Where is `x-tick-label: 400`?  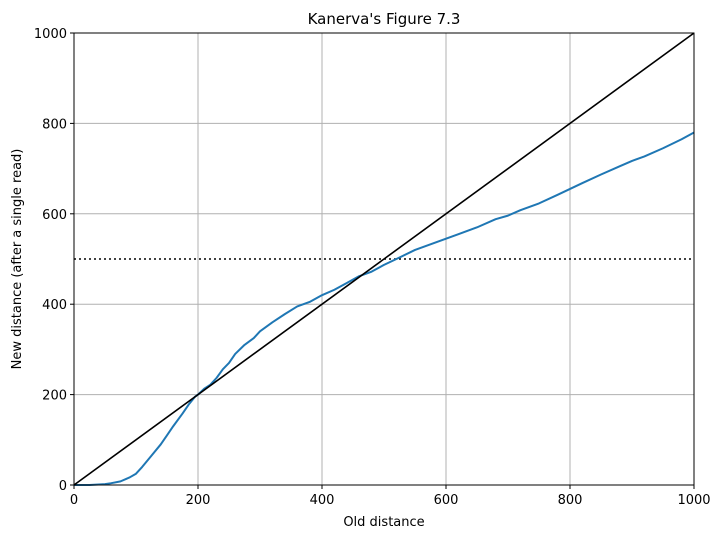
x-tick-label: 400 is located at coordinates (322, 500).